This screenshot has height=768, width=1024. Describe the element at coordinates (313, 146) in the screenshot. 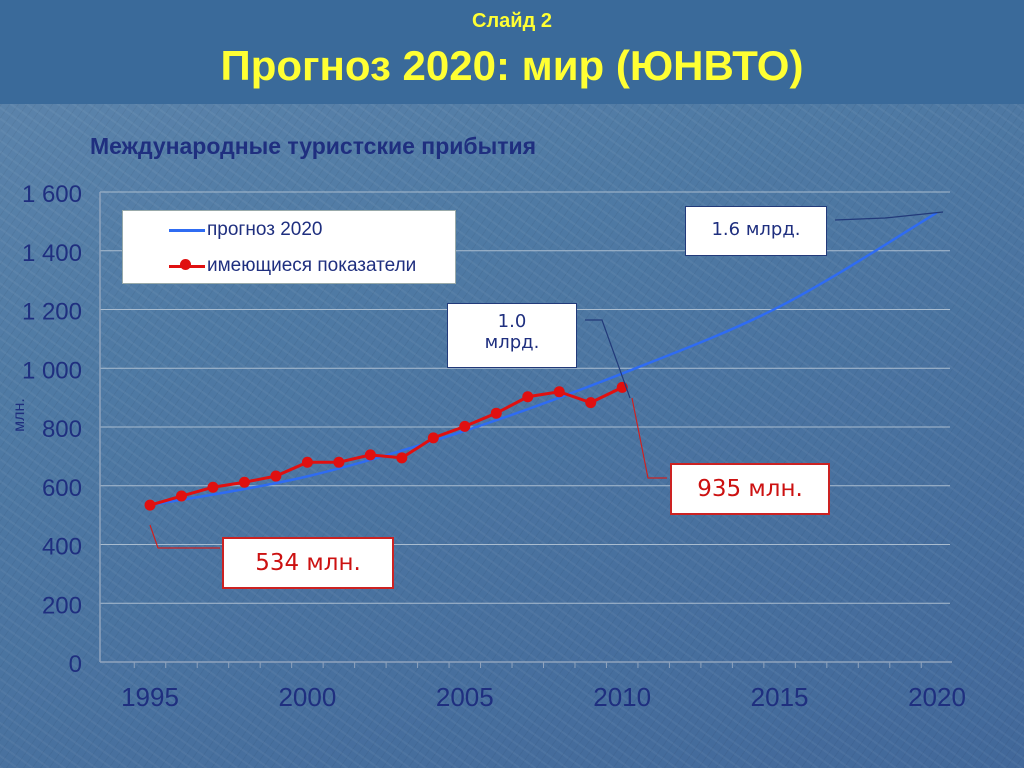

I see `chart-title: Международные туристские прибытия` at that location.